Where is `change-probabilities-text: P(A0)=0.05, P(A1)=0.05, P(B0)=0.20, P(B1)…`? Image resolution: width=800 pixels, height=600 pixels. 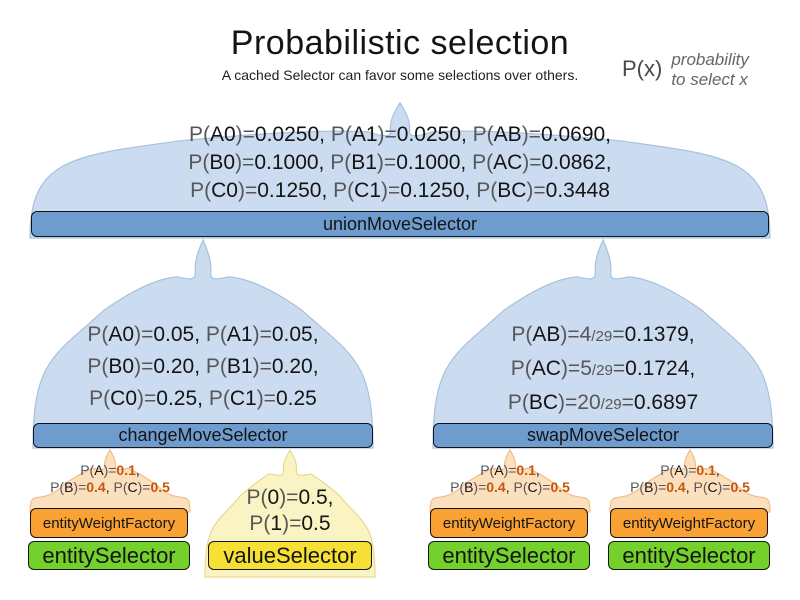 change-probabilities-text: P(A0)=0.05, P(A1)=0.05, P(B0)=0.20, P(B1)… is located at coordinates (203, 366).